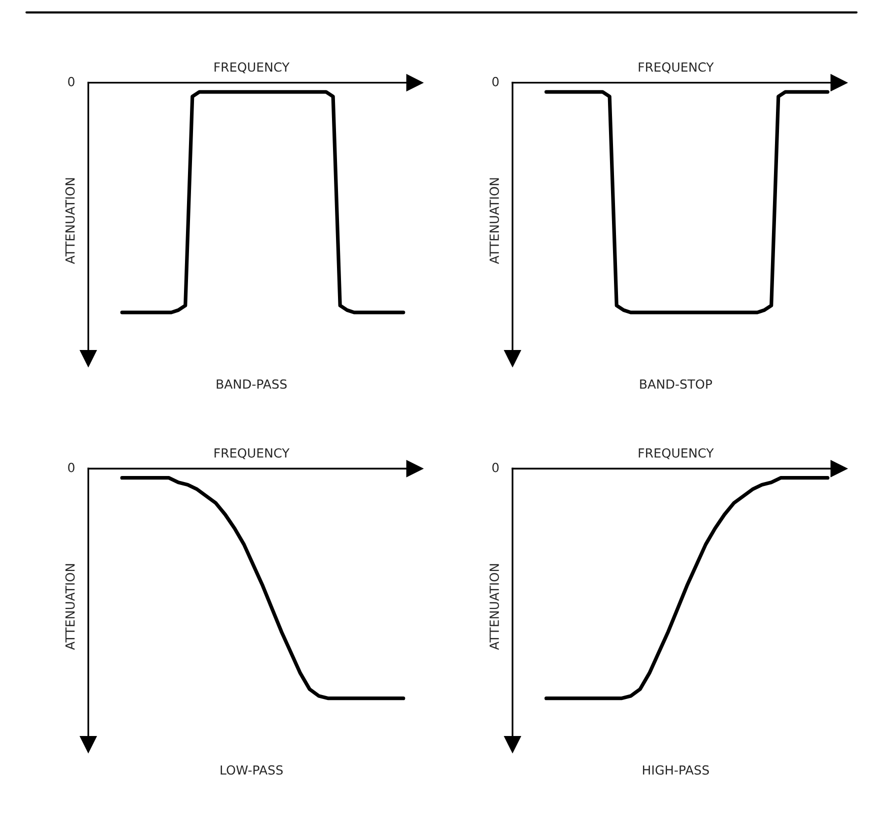 This screenshot has height=827, width=883. I want to click on text: BAND-PASS, so click(251, 384).